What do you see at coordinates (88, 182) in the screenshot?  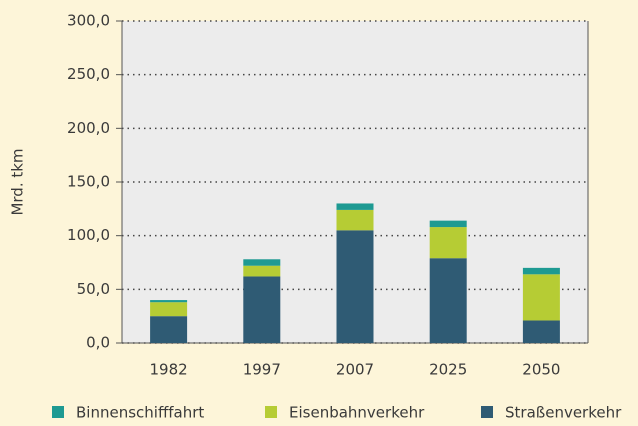 I see `y-tick-label: 150,0` at bounding box center [88, 182].